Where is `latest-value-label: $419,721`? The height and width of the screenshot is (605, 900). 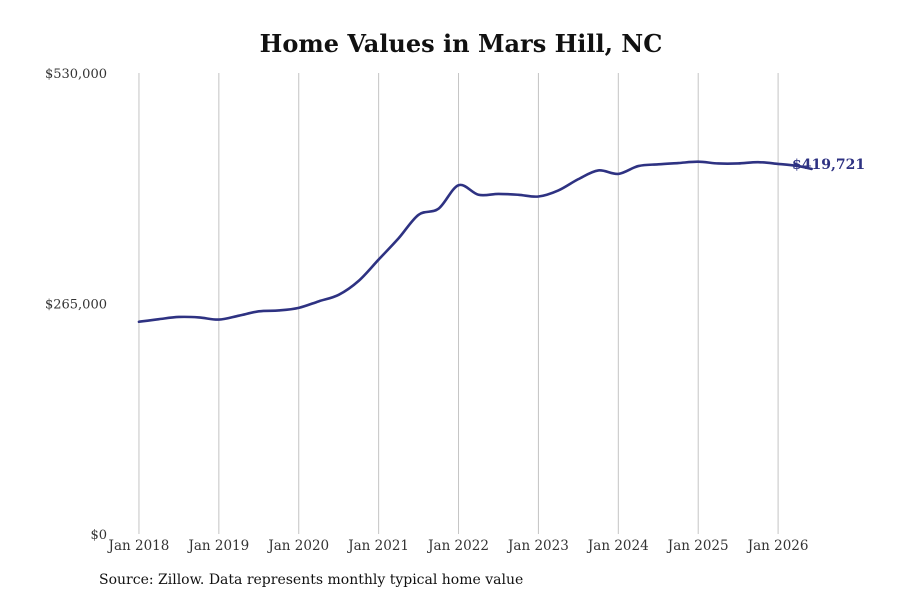 latest-value-label: $419,721 is located at coordinates (828, 165).